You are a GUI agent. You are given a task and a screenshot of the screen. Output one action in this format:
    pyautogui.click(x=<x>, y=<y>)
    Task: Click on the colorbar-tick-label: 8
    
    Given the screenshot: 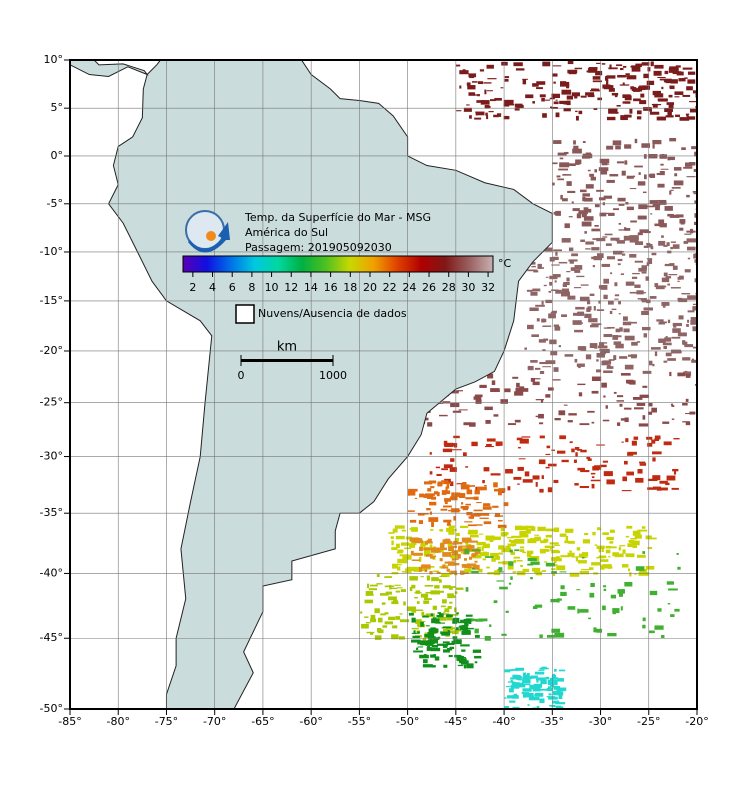 What is the action you would take?
    pyautogui.click(x=251, y=287)
    